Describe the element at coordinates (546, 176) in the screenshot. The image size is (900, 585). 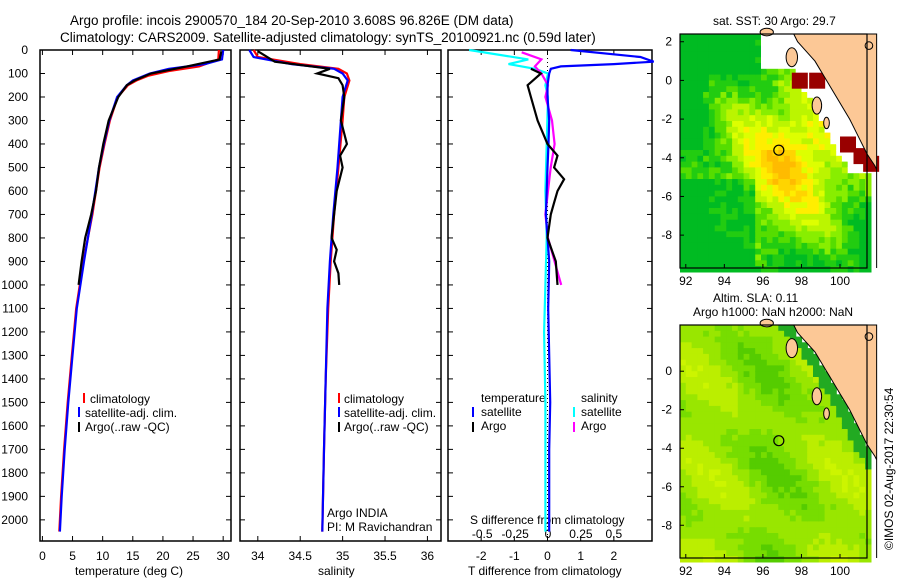
I see `series-line-t-argo` at that location.